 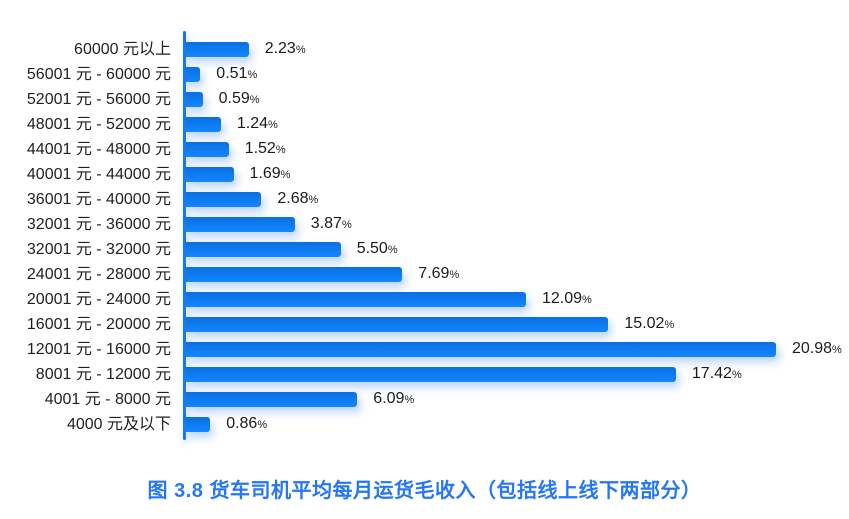 What do you see at coordinates (122, 49) in the screenshot?
I see `category-label: 60000 元以上` at bounding box center [122, 49].